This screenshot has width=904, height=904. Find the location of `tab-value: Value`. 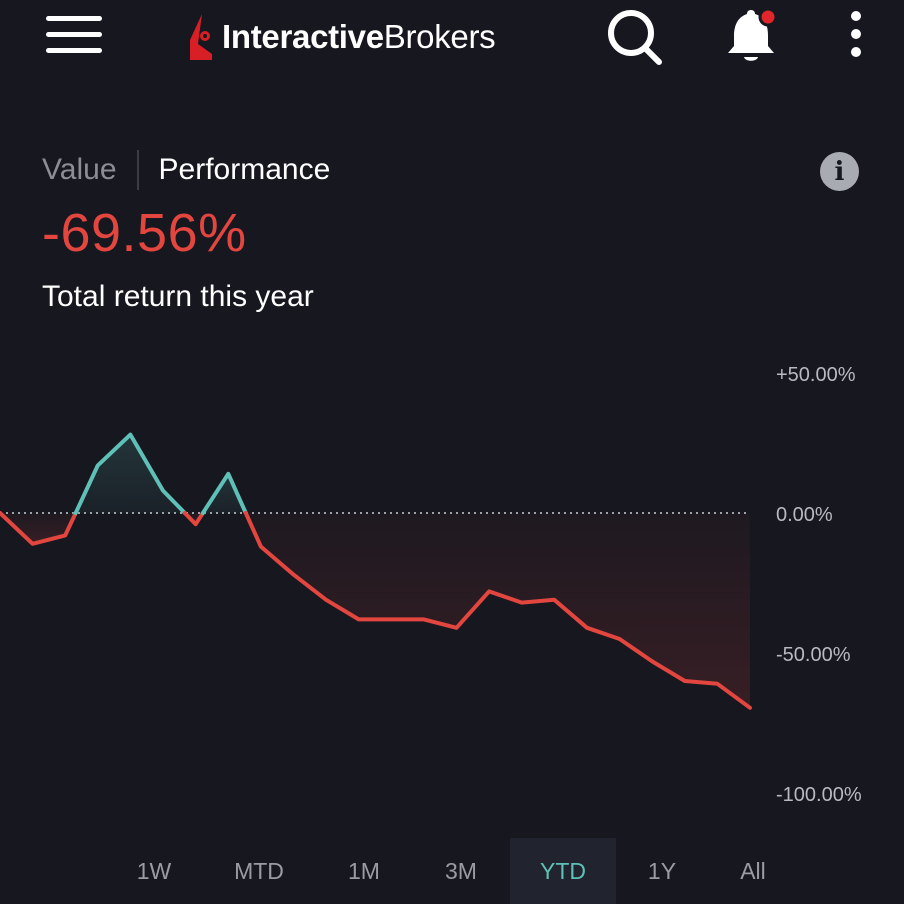

tab-value: Value is located at coordinates (79, 169).